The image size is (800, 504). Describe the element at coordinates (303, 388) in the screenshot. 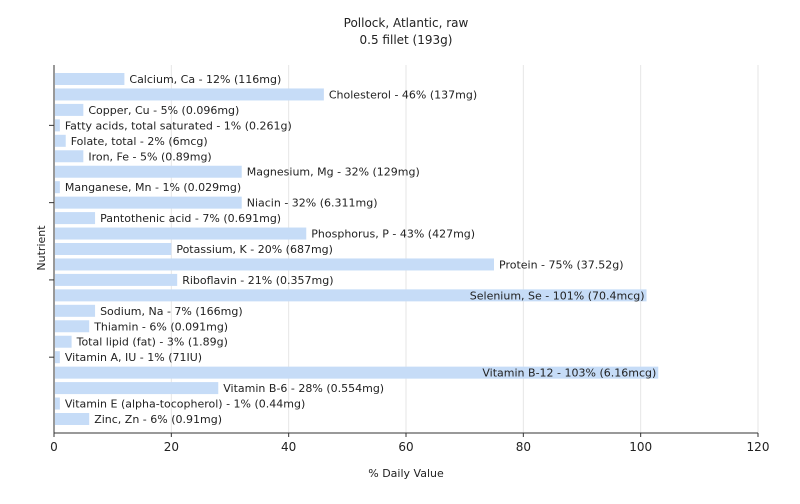

I see `bar-label: Vitamin B-6 - 28% (0.554mg)` at that location.